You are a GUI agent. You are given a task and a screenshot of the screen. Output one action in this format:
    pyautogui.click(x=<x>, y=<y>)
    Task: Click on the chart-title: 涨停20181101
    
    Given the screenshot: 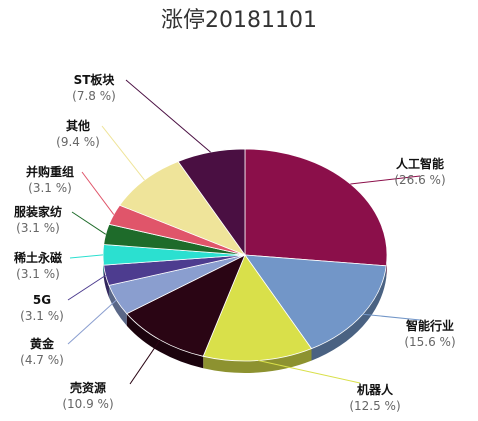 What is the action you would take?
    pyautogui.click(x=239, y=20)
    